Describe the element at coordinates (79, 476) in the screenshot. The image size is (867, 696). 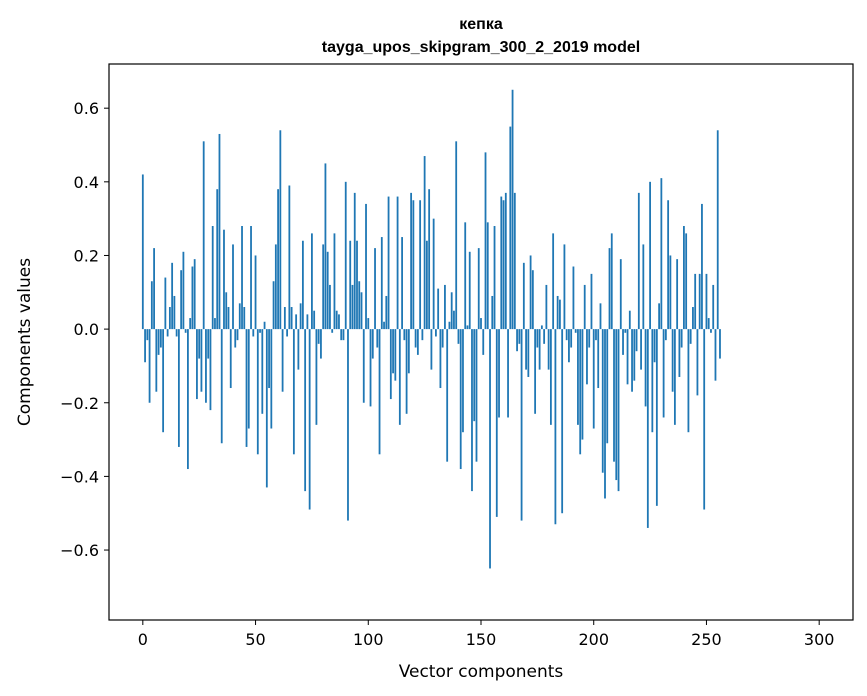
I see `y-tick-label: −0.4` at that location.